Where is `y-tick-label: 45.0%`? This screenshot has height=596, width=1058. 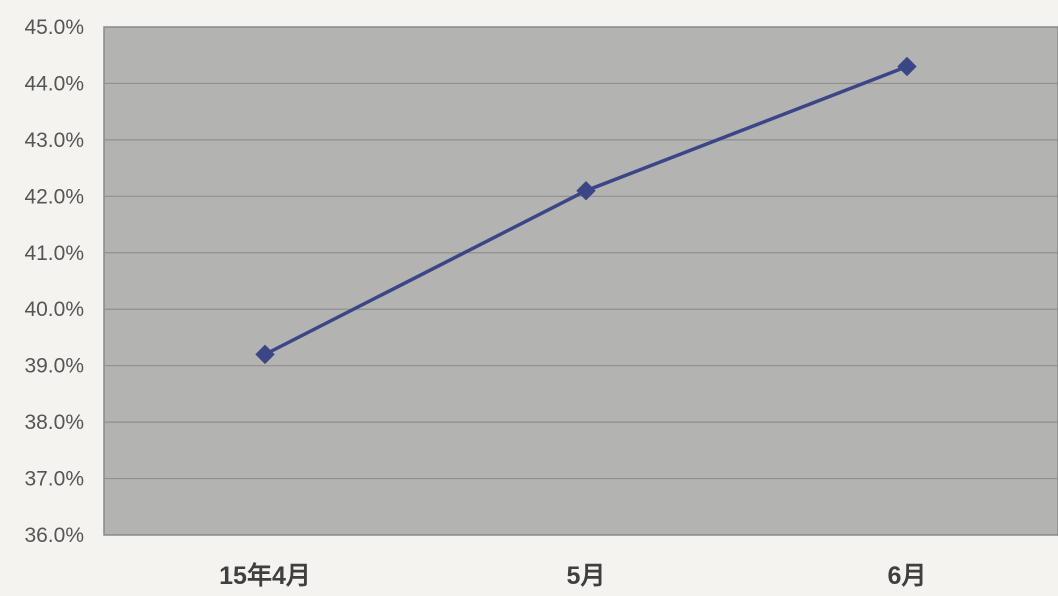
y-tick-label: 45.0% is located at coordinates (54, 27).